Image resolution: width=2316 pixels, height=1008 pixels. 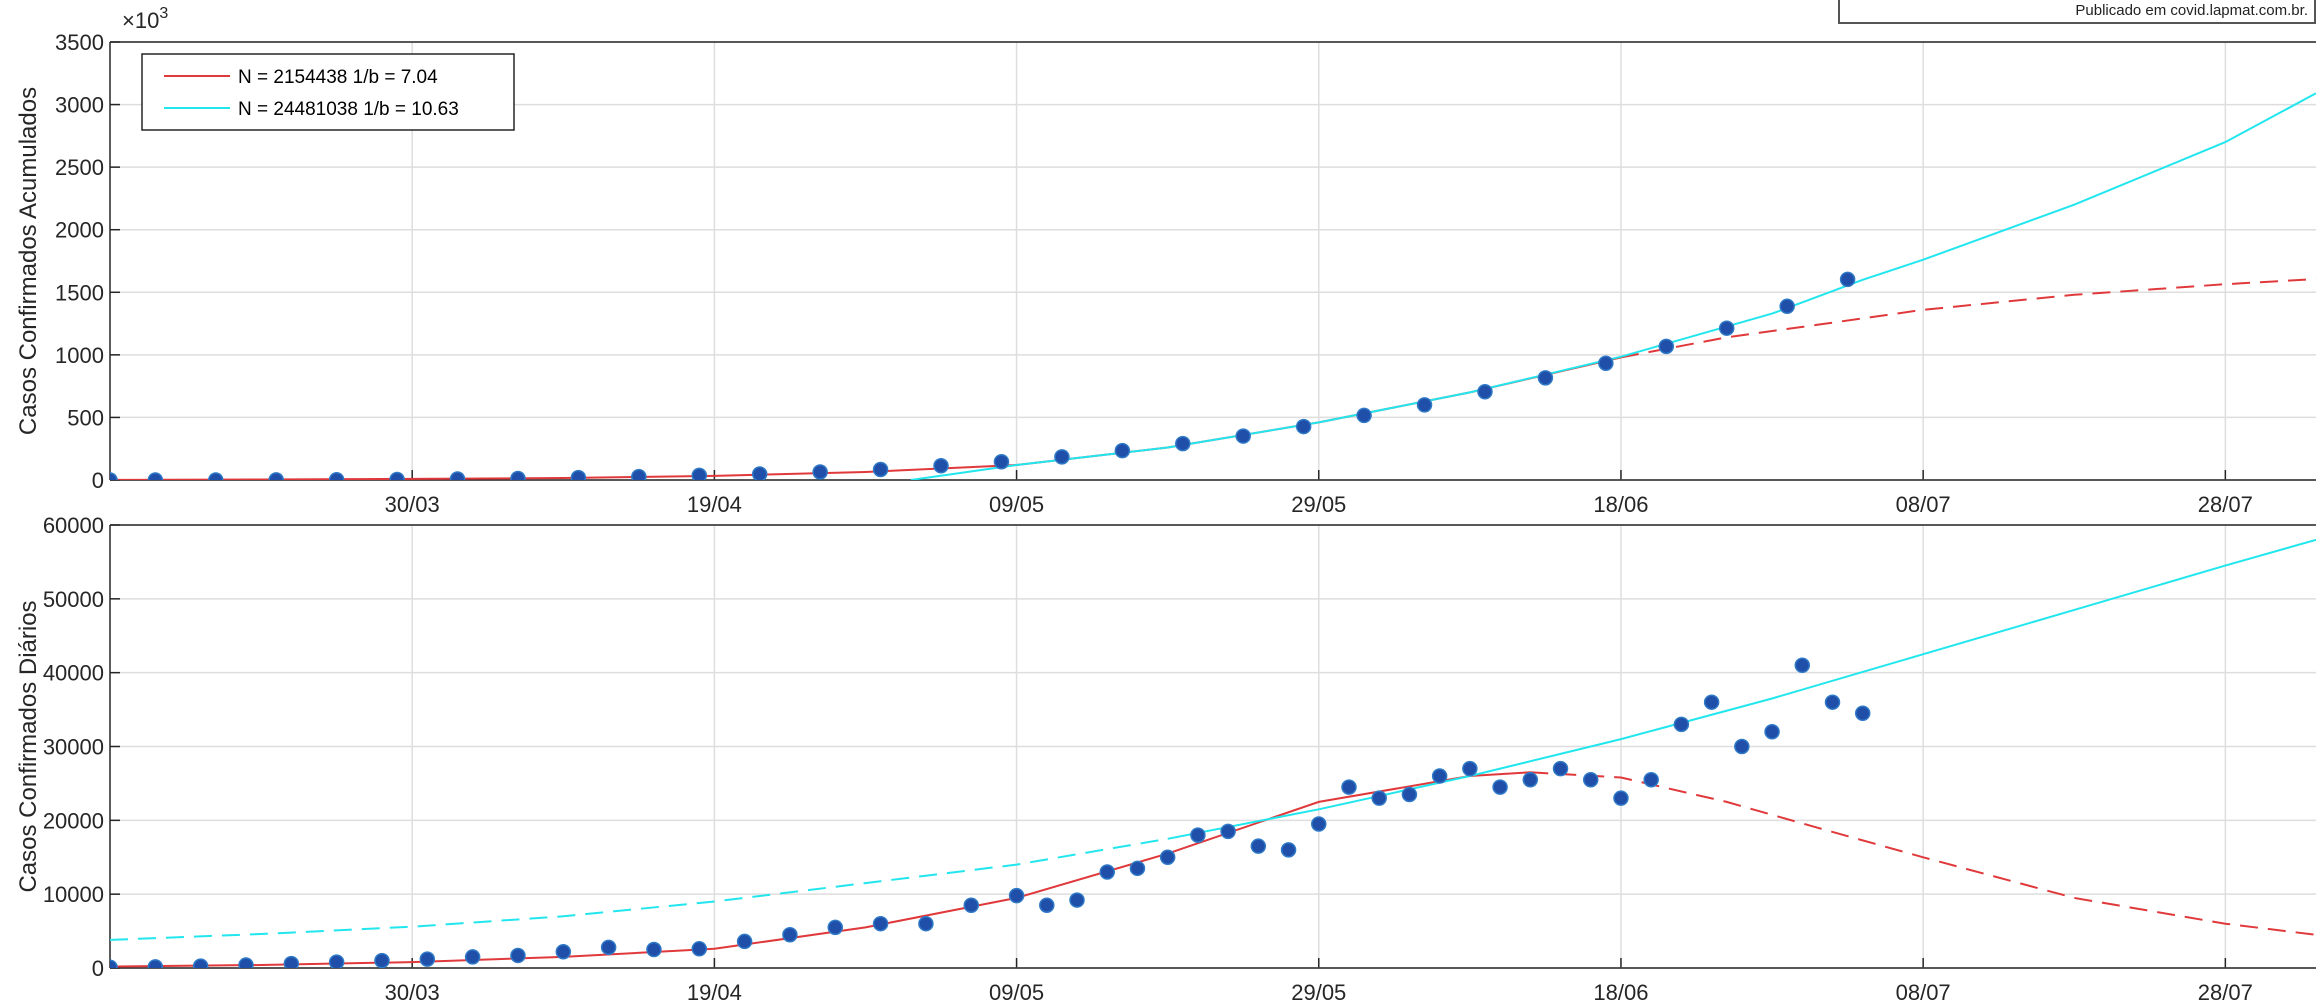 I want to click on y-tick-label: 1500, so click(x=79, y=292).